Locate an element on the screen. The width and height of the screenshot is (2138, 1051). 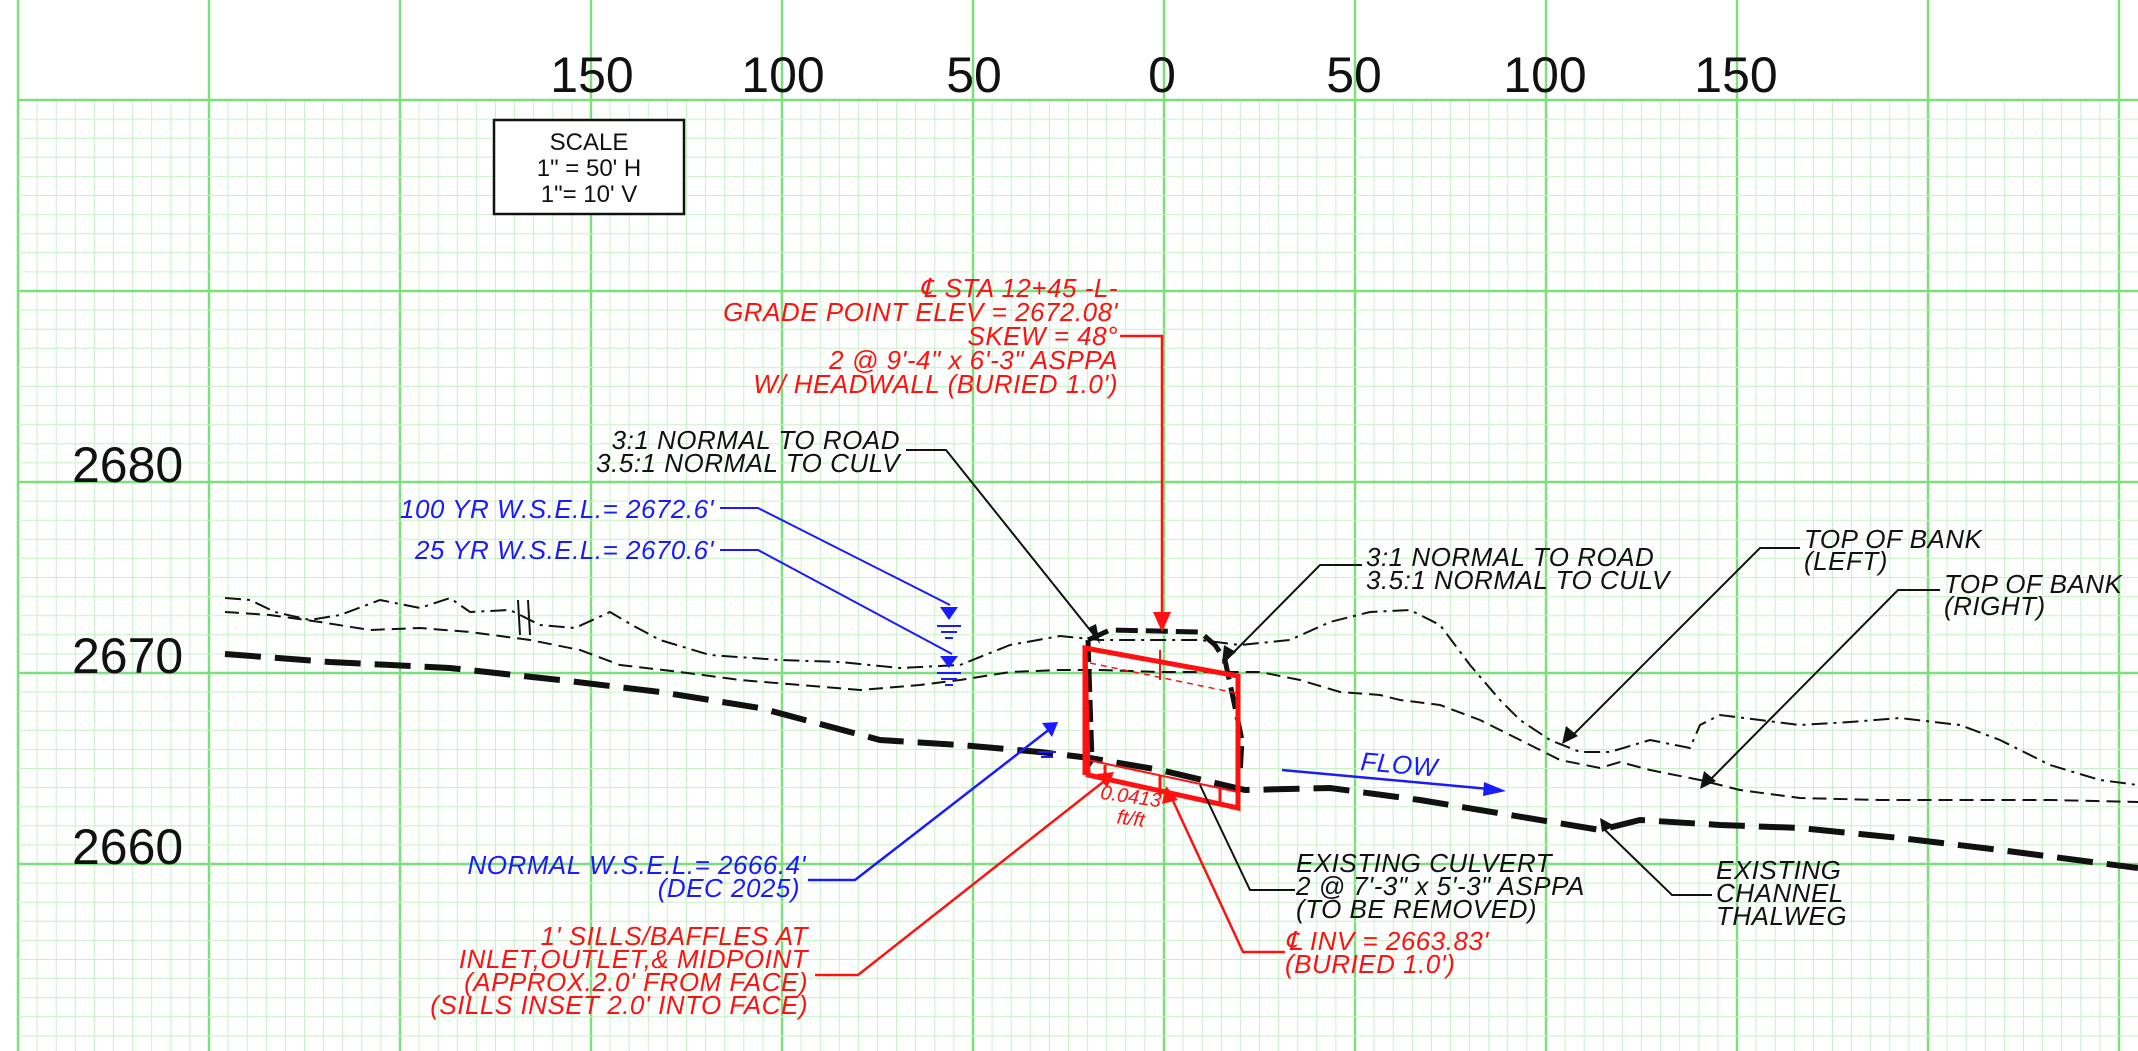
slope-right-culv: 3.5:1 NORMAL TO CULV is located at coordinates (1519, 580).